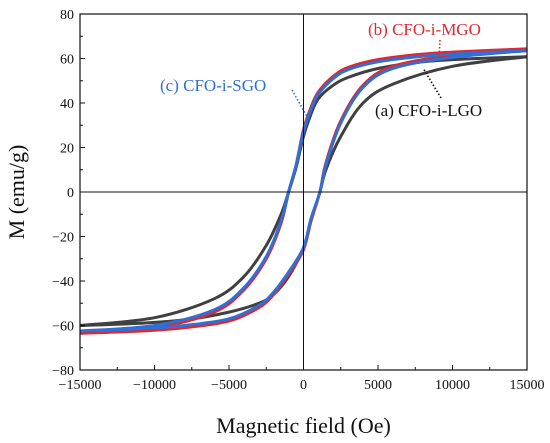 This screenshot has height=443, width=550. Describe the element at coordinates (428, 110) in the screenshot. I see `series-annotation-label: (a) CFO-i-LGO` at that location.